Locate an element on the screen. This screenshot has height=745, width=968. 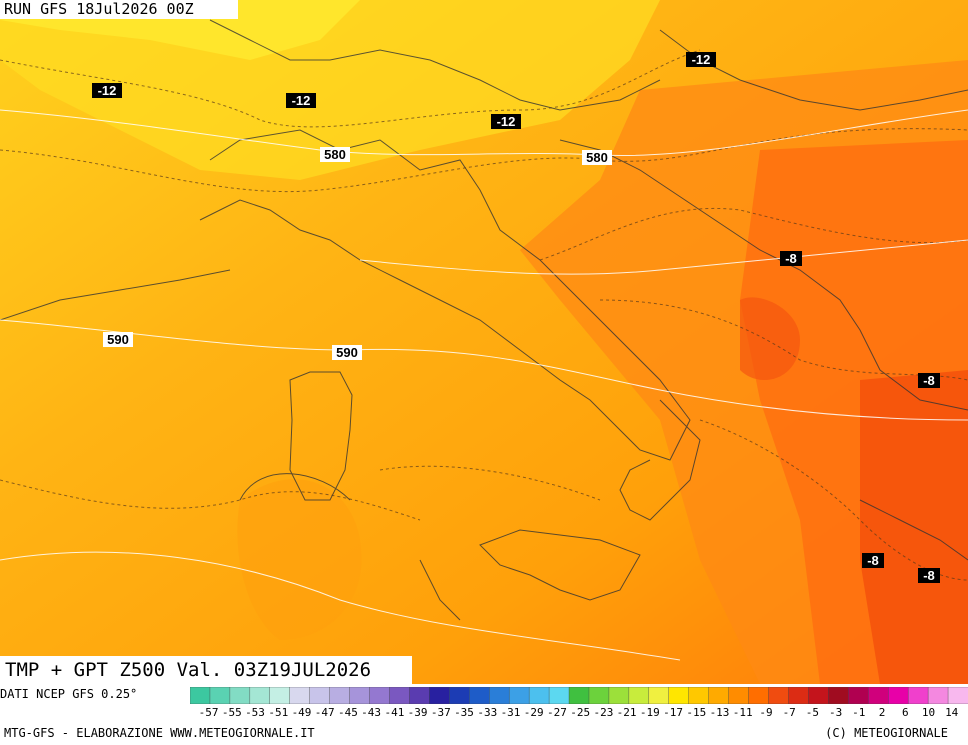
tick-label: -3 is located at coordinates (835, 712).